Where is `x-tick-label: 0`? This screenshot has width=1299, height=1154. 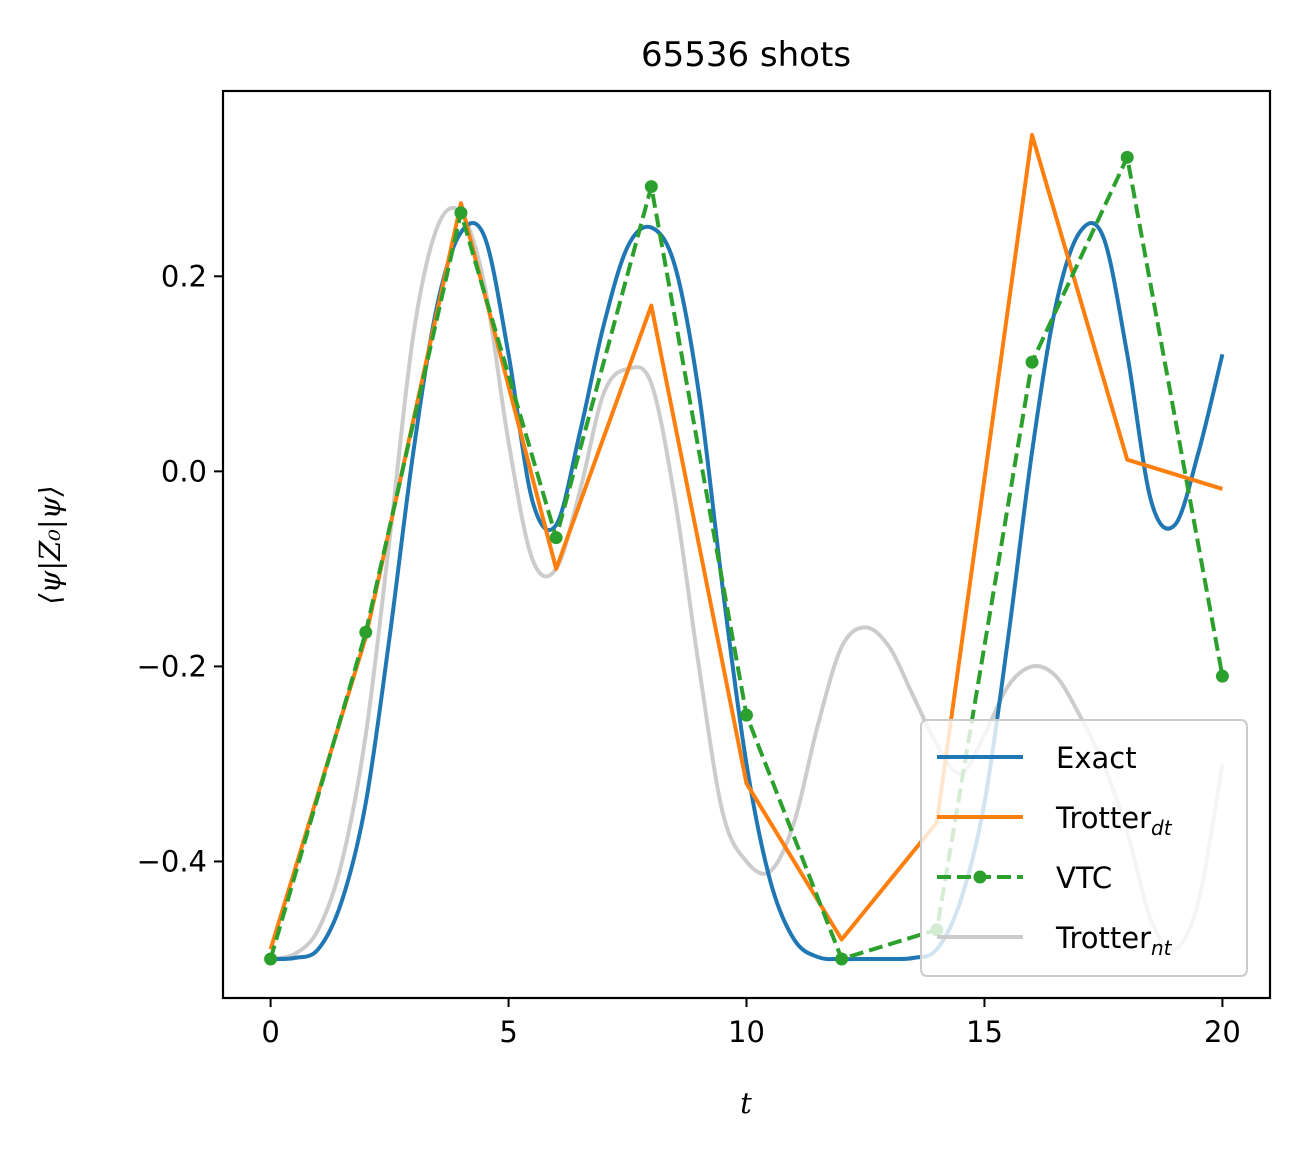 x-tick-label: 0 is located at coordinates (270, 1032).